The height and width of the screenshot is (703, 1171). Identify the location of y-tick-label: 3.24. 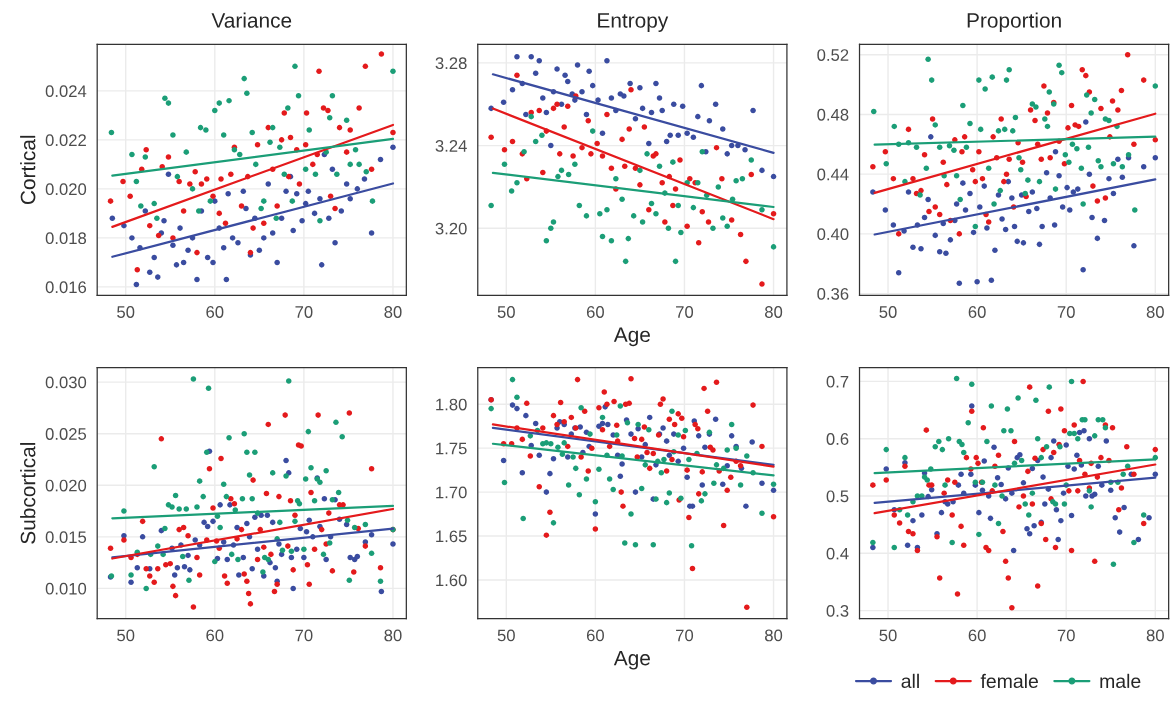
(451, 145).